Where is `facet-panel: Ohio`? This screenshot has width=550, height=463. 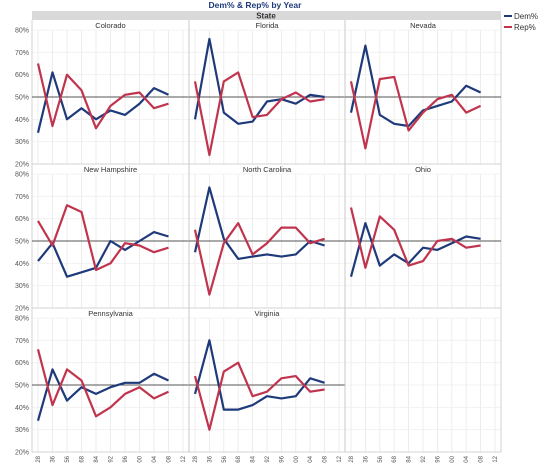
facet-panel: Ohio is located at coordinates (423, 236).